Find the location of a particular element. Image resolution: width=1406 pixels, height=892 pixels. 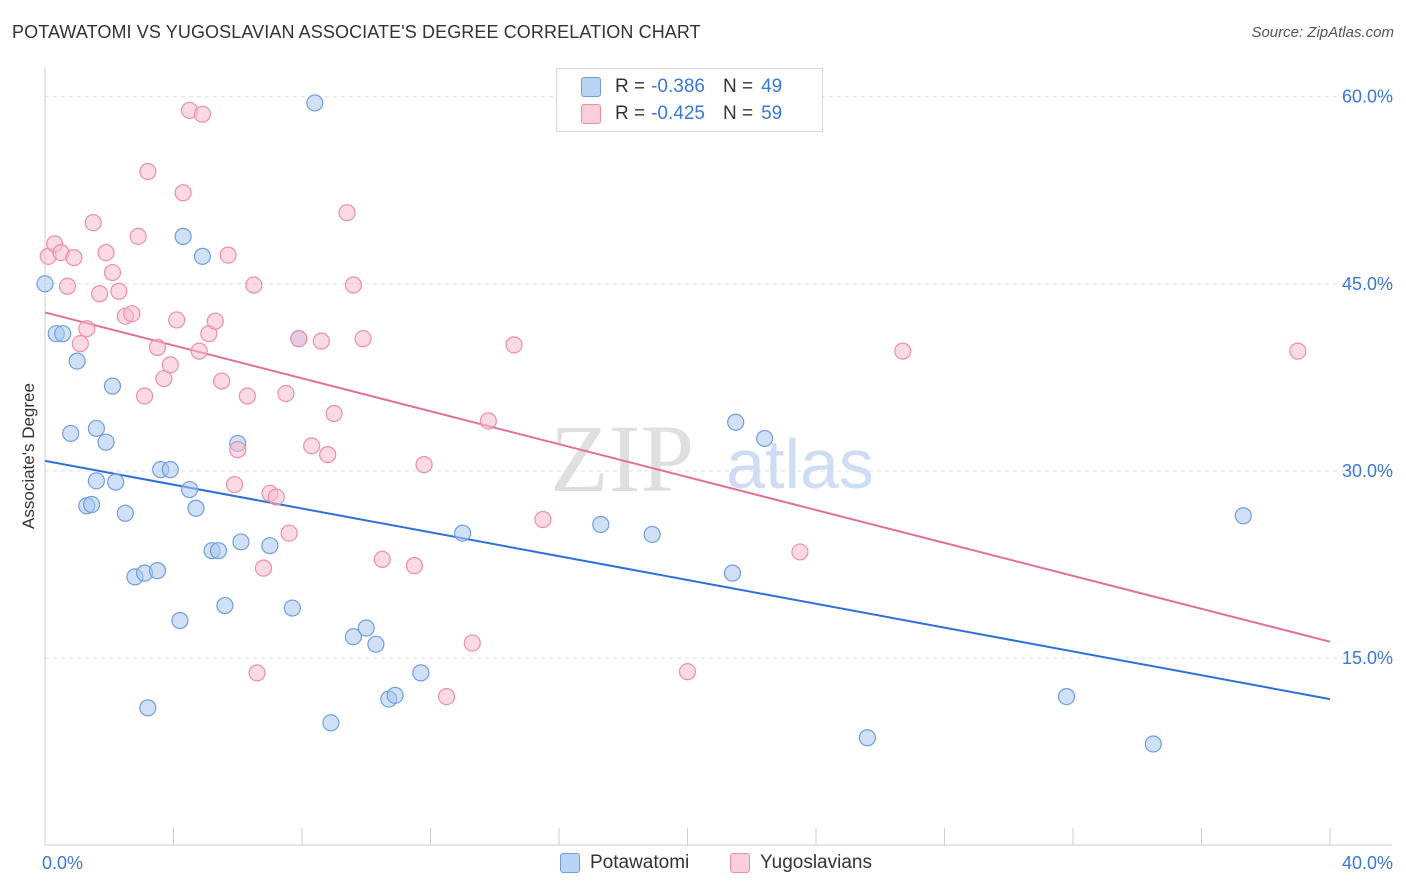

legend-swatch-yugoslavians is located at coordinates (591, 114).